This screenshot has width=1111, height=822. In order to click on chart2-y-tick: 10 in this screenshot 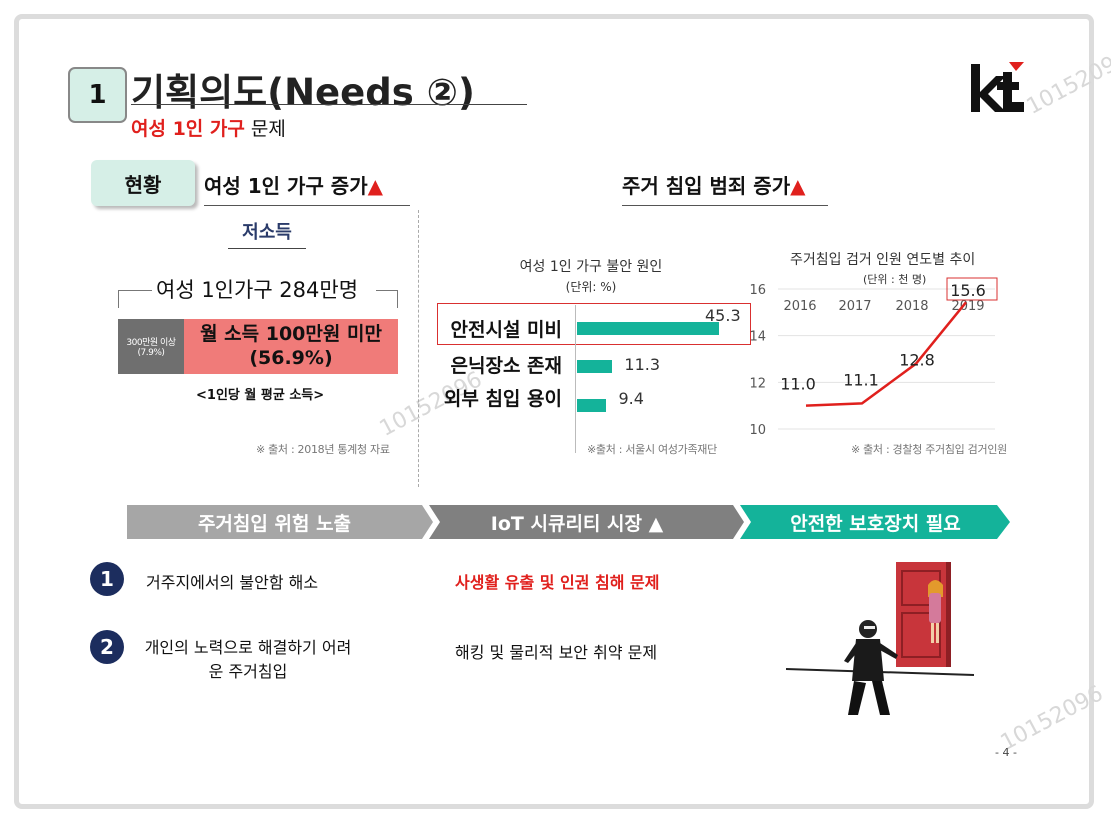, I will do `click(757, 430)`.